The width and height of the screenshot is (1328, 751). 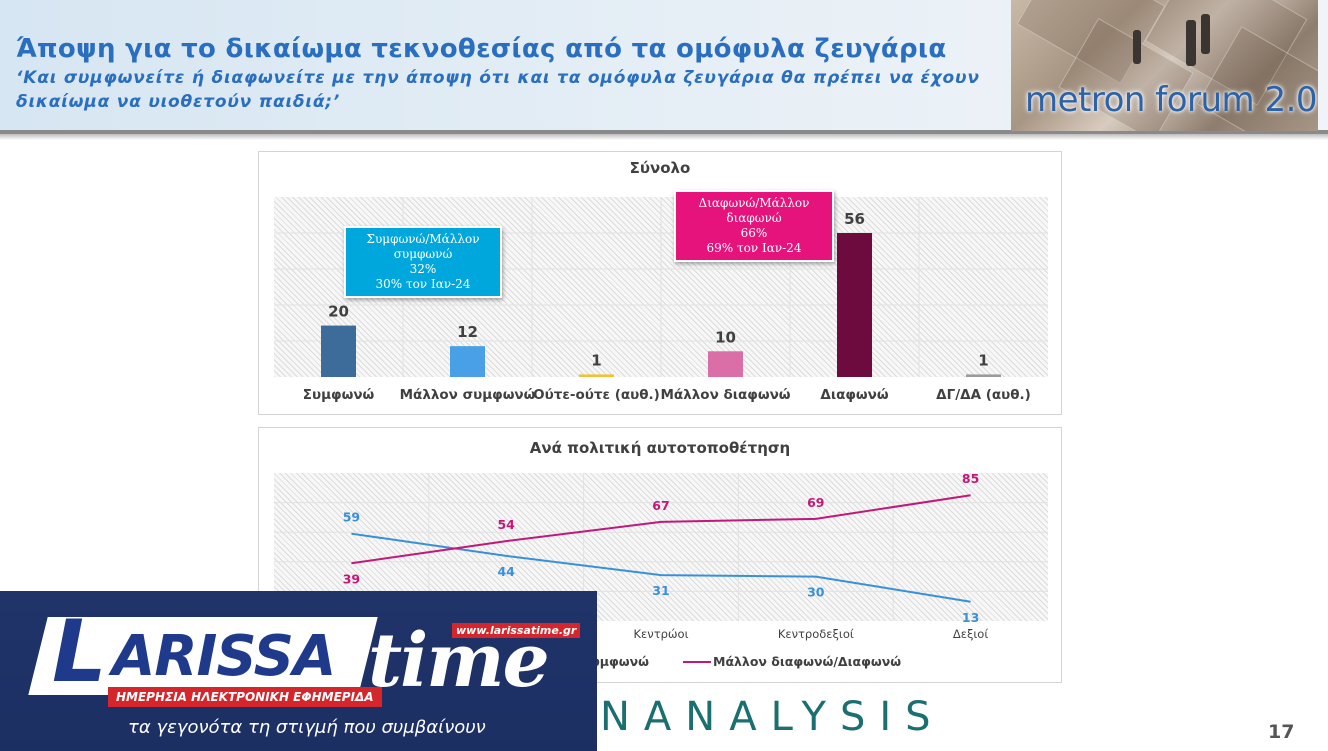 I want to click on bar-value-label: 20, so click(x=338, y=312).